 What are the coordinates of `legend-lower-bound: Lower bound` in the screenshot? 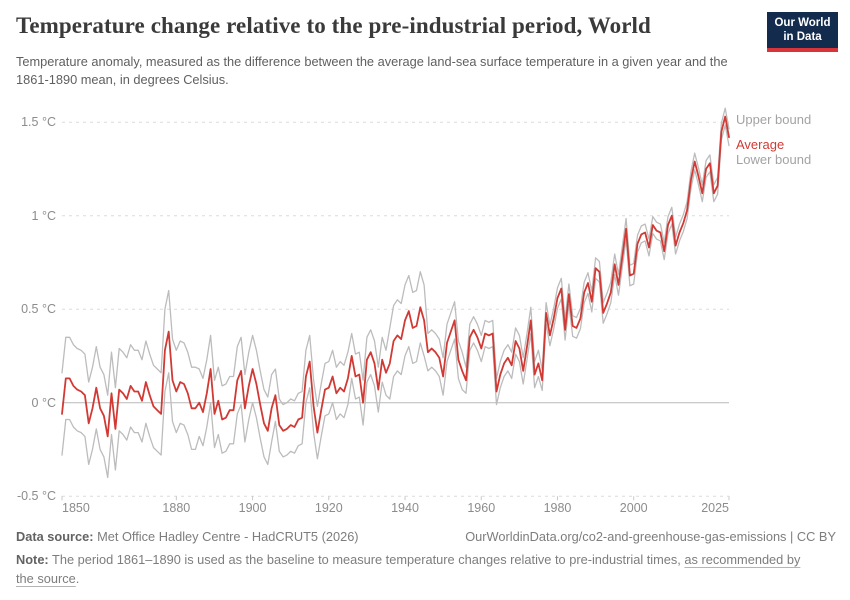 It's located at (774, 159).